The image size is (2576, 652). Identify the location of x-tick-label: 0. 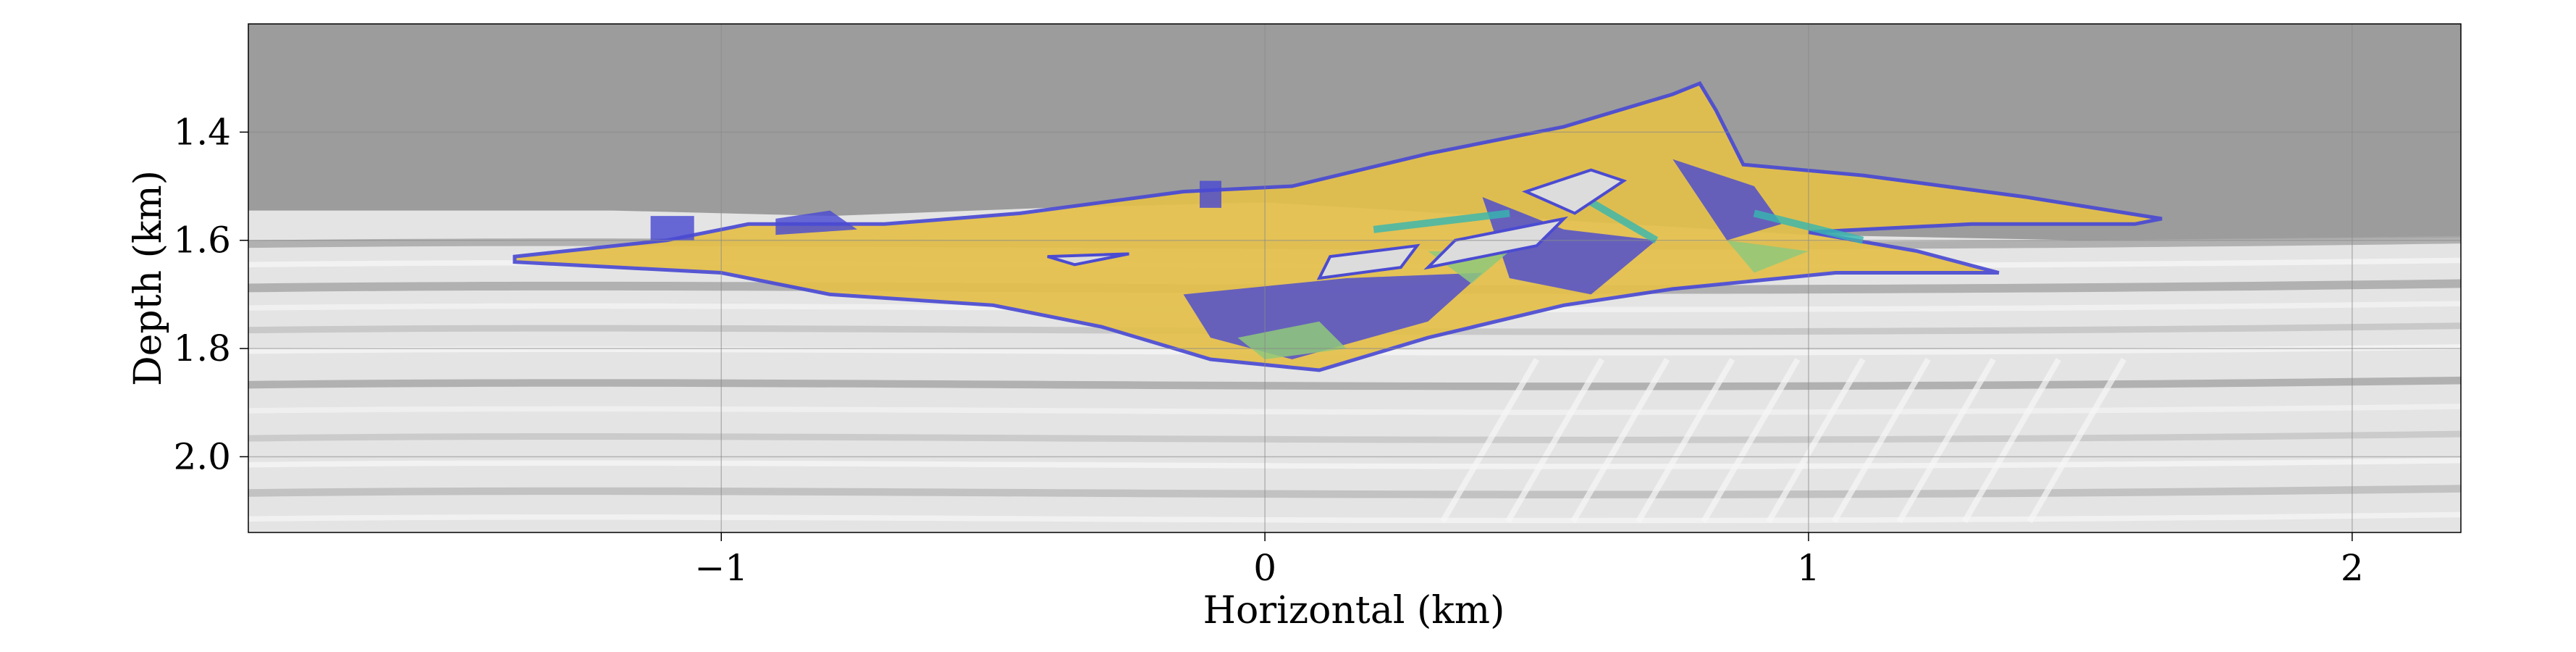
(1264, 568).